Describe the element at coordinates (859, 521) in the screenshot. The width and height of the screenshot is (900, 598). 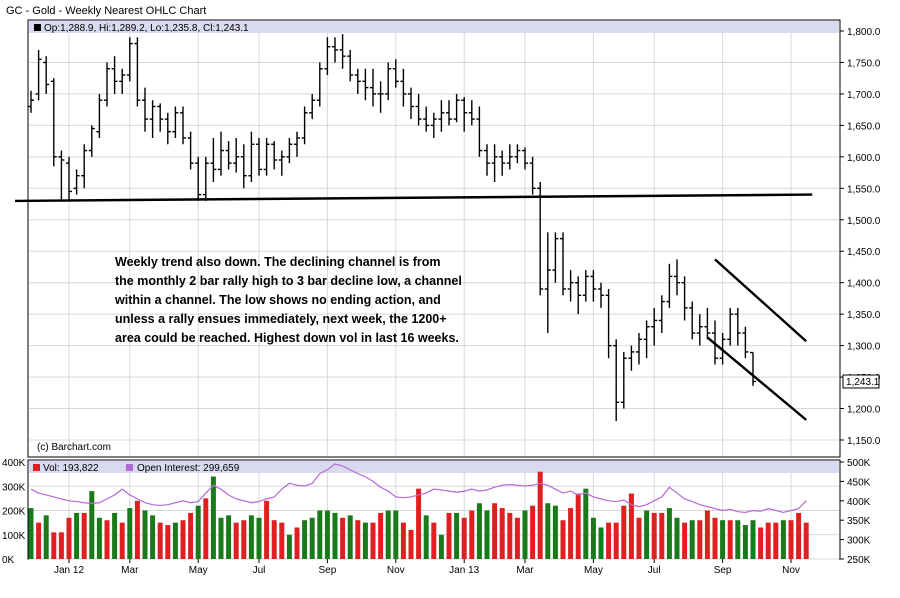
I see `oi-tick-label: 350K` at that location.